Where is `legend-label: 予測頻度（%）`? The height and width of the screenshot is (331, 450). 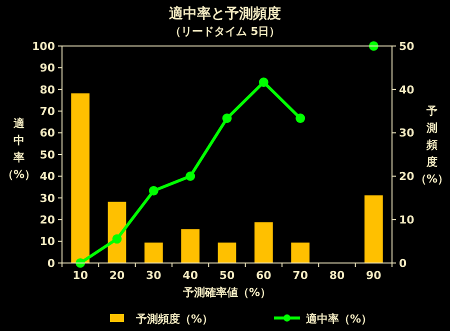 legend-label: 予測頻度（%） is located at coordinates (174, 319).